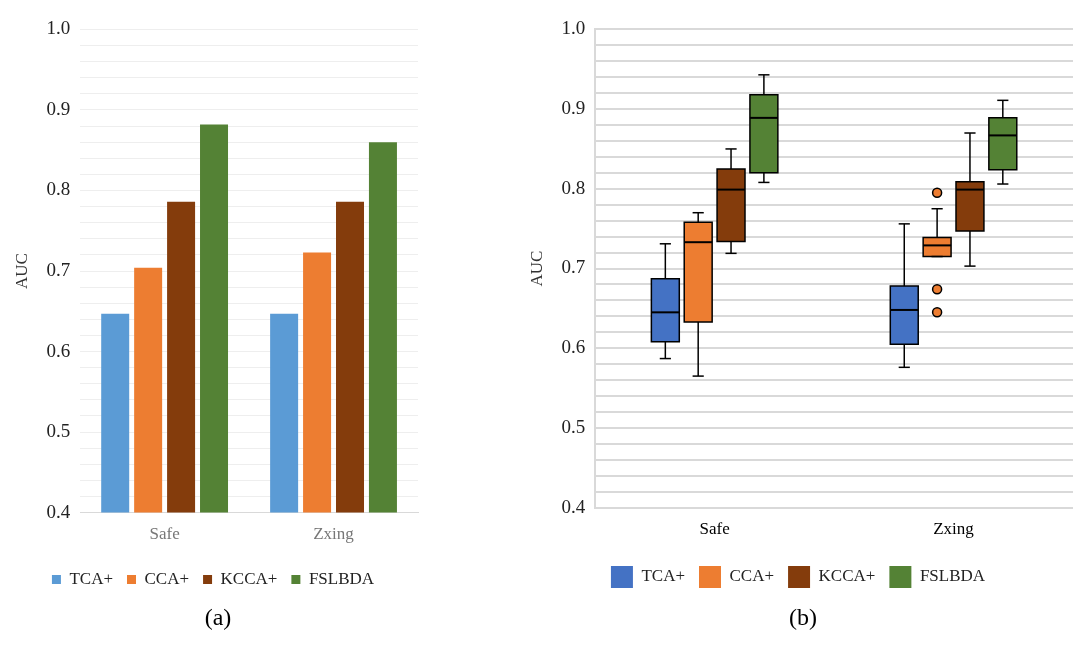 This screenshot has height=648, width=1091. What do you see at coordinates (218, 617) in the screenshot?
I see `text: (a)` at bounding box center [218, 617].